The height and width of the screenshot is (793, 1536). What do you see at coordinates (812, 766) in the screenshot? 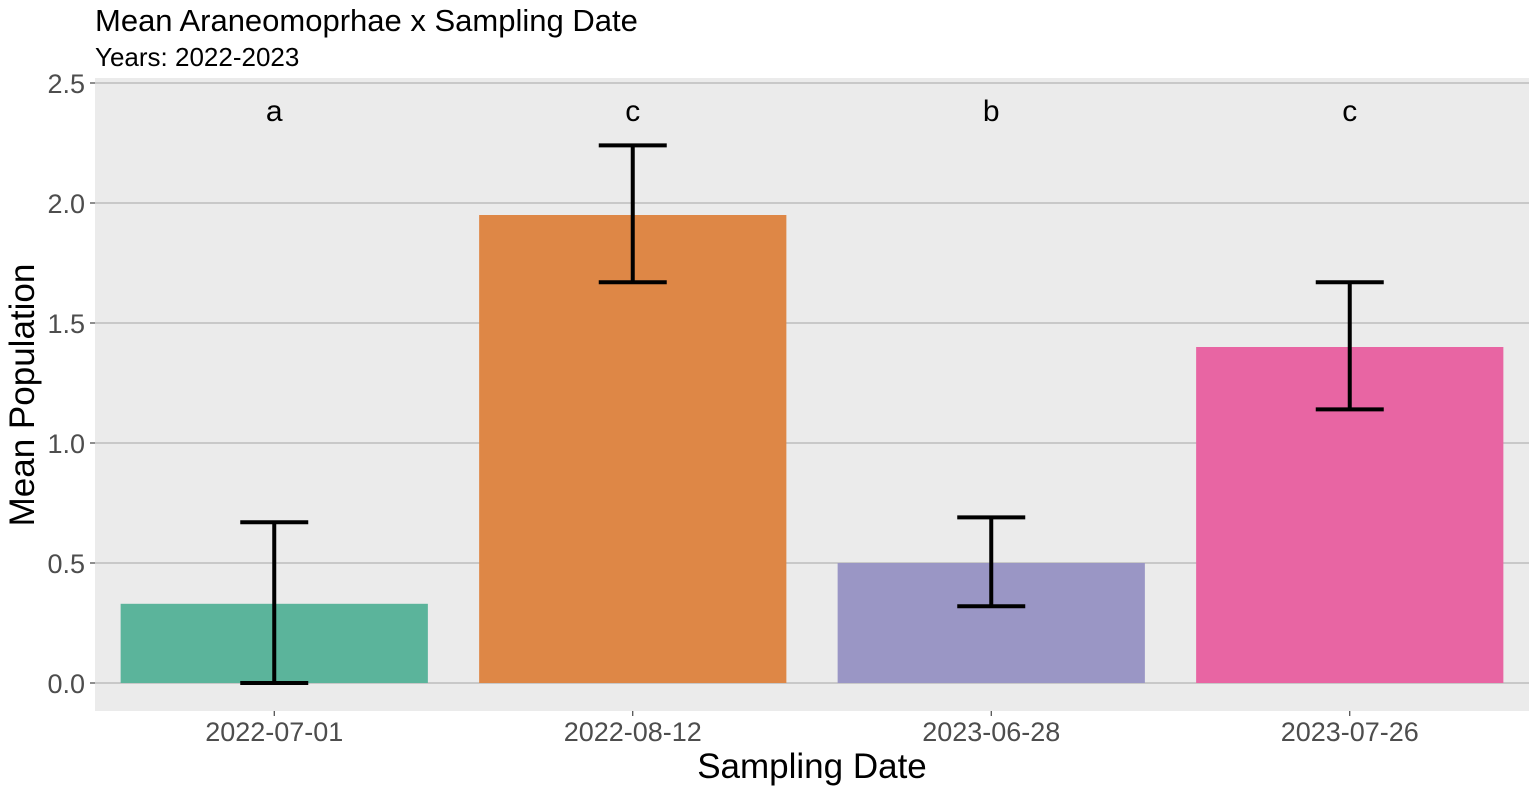
I see `x-axis-title: Sampling Date` at bounding box center [812, 766].